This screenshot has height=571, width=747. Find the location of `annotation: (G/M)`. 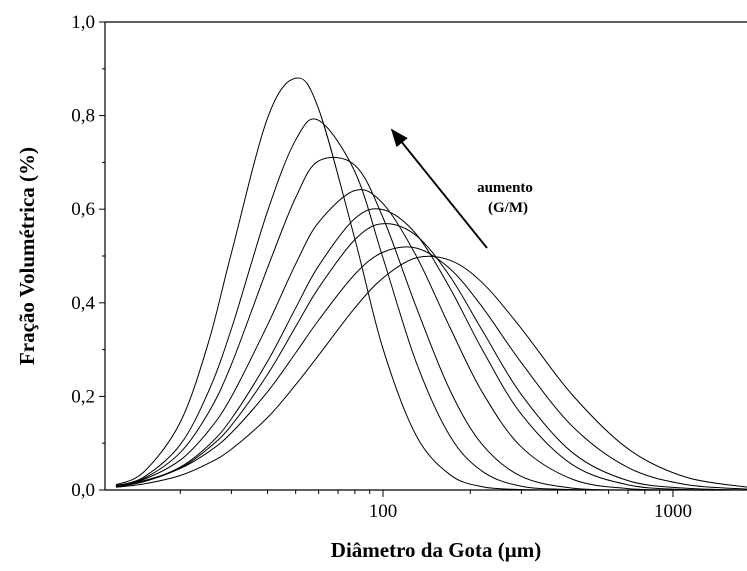

annotation: (G/M) is located at coordinates (508, 208).